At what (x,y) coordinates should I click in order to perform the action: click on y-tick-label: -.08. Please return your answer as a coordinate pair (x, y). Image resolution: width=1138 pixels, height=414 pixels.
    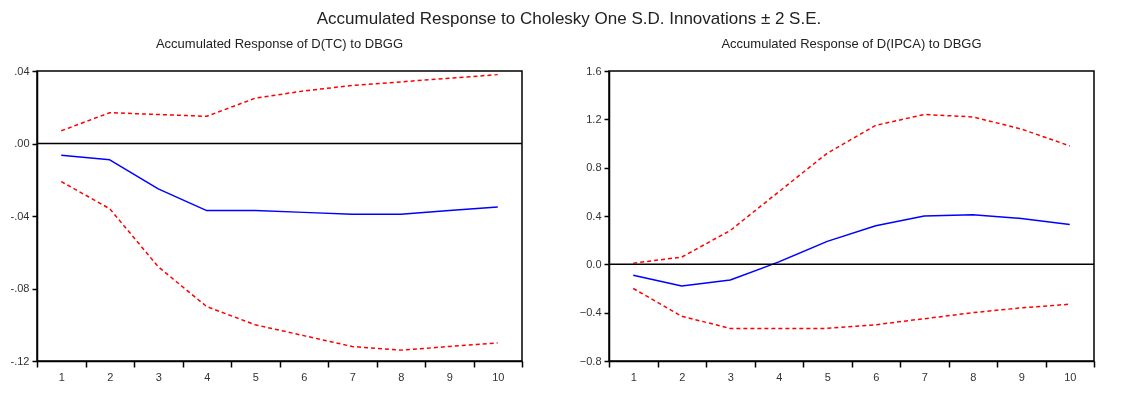
    Looking at the image, I should click on (20, 288).